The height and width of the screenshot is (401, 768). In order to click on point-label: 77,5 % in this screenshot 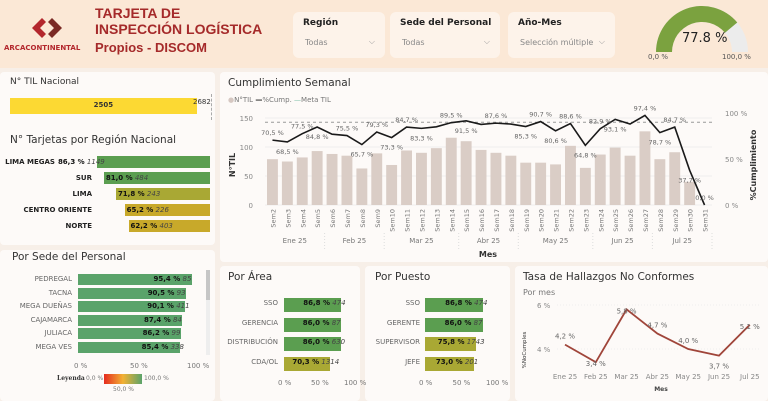, I will do `click(302, 127)`.